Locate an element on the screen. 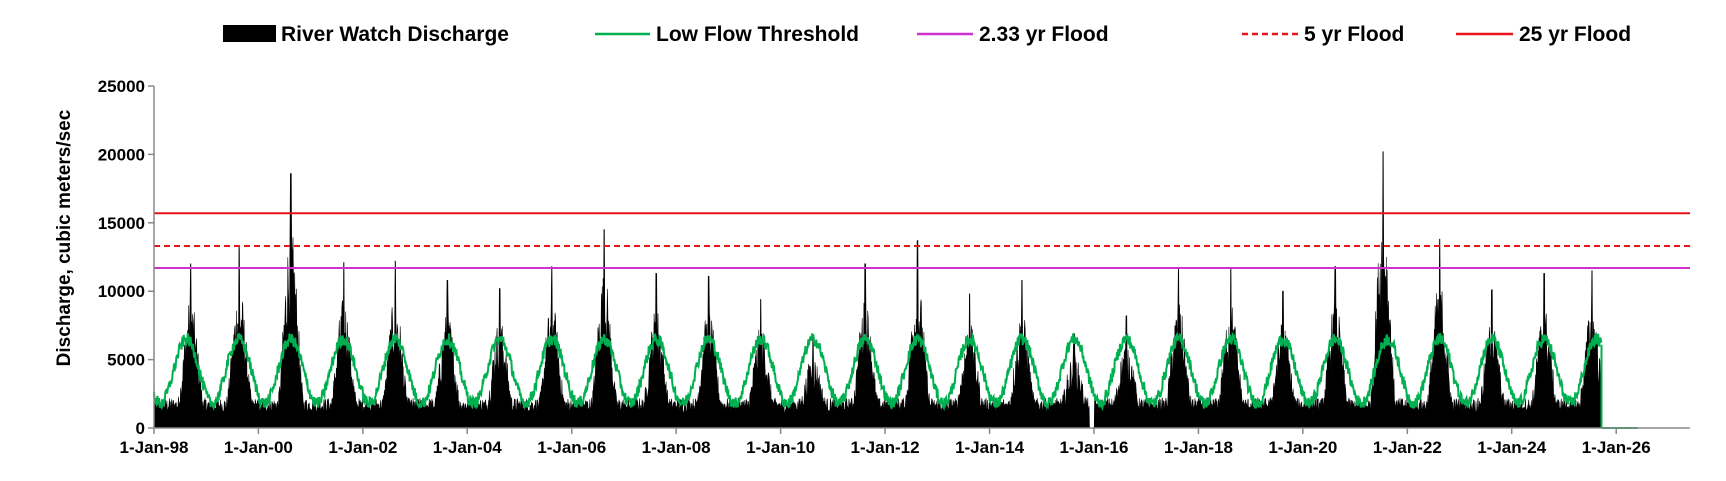 The width and height of the screenshot is (1726, 481). y-tick-label: 20000 is located at coordinates (121, 154).